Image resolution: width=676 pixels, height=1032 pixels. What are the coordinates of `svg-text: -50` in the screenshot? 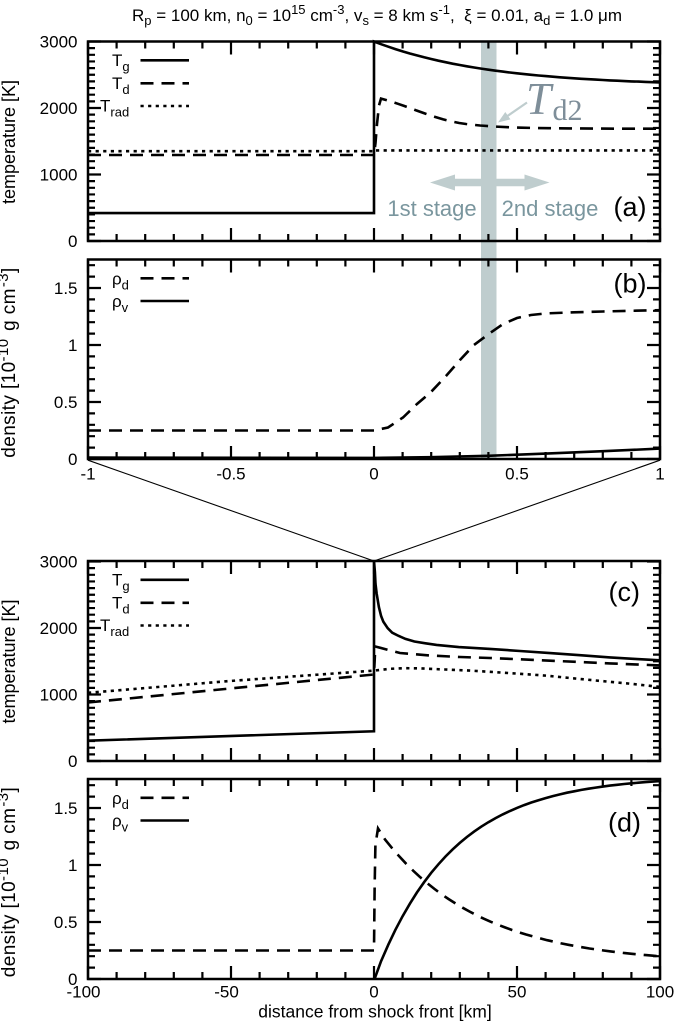 It's located at (226, 992).